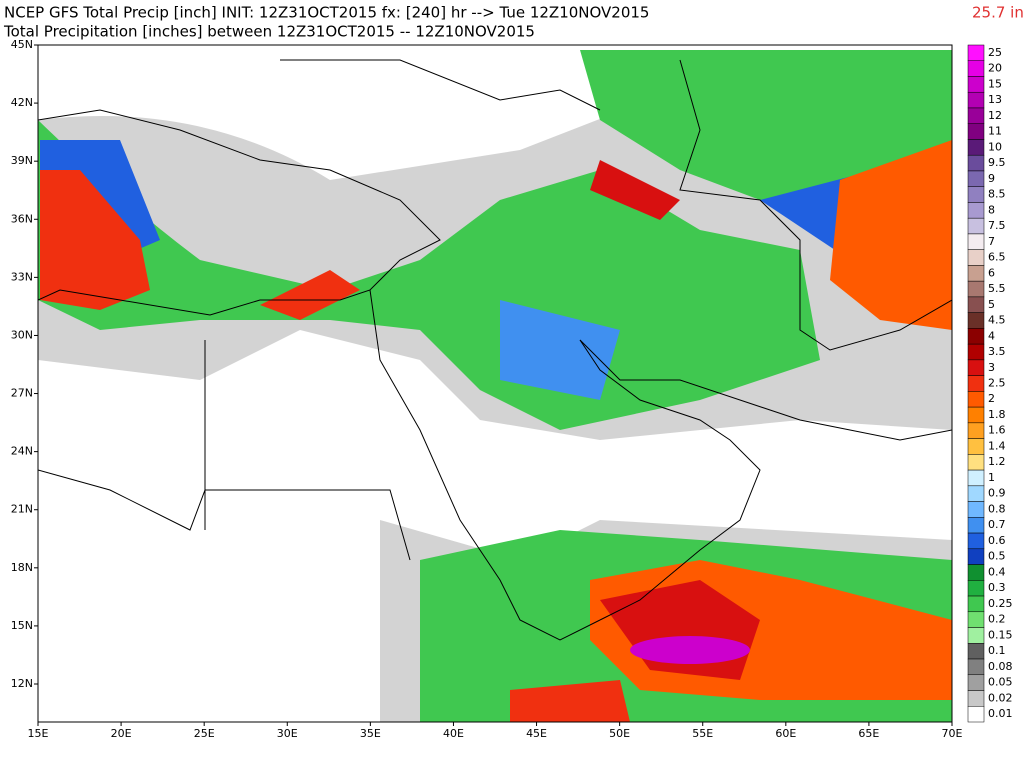 This screenshot has height=768, width=1024. Describe the element at coordinates (997, 556) in the screenshot. I see `legend-label: 0.5` at that location.